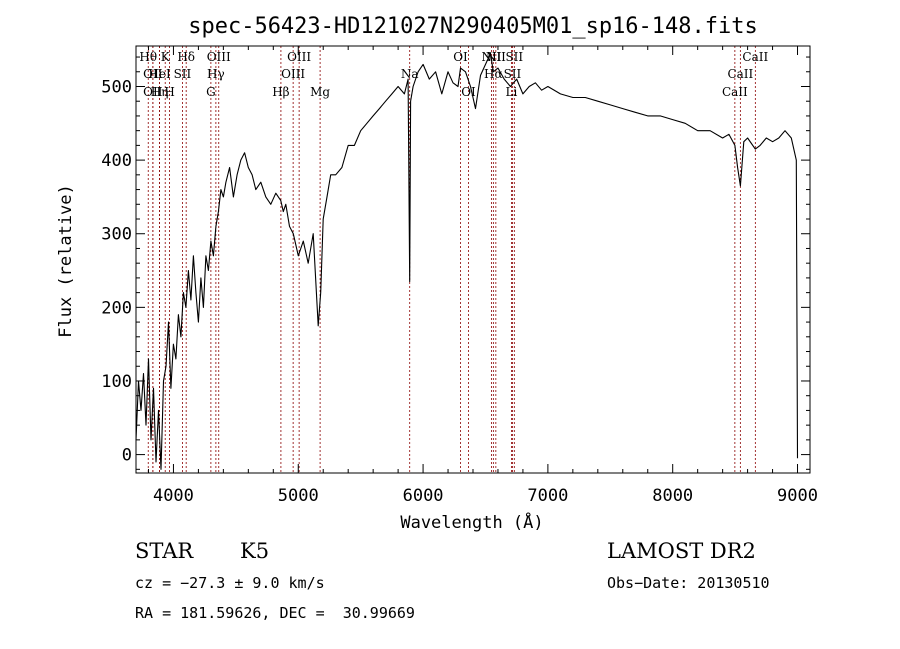  I want to click on survey-name: LAMOST DR2, so click(681, 551).